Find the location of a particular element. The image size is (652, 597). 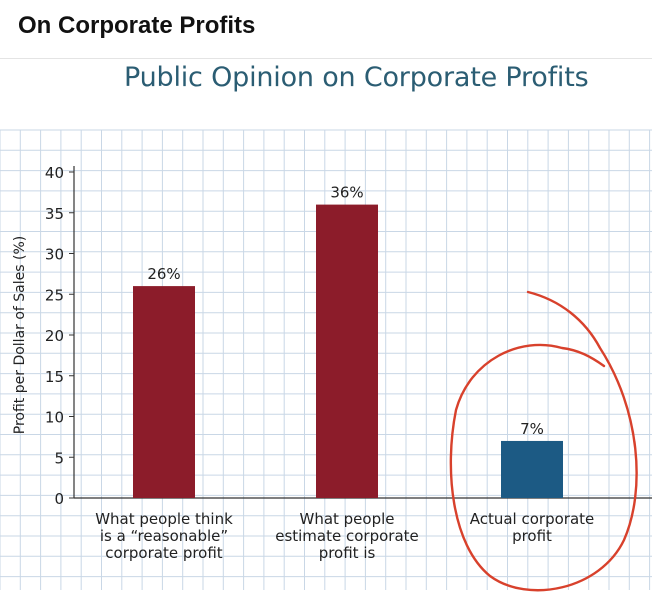

category-label-line: Actual corporate is located at coordinates (532, 519).